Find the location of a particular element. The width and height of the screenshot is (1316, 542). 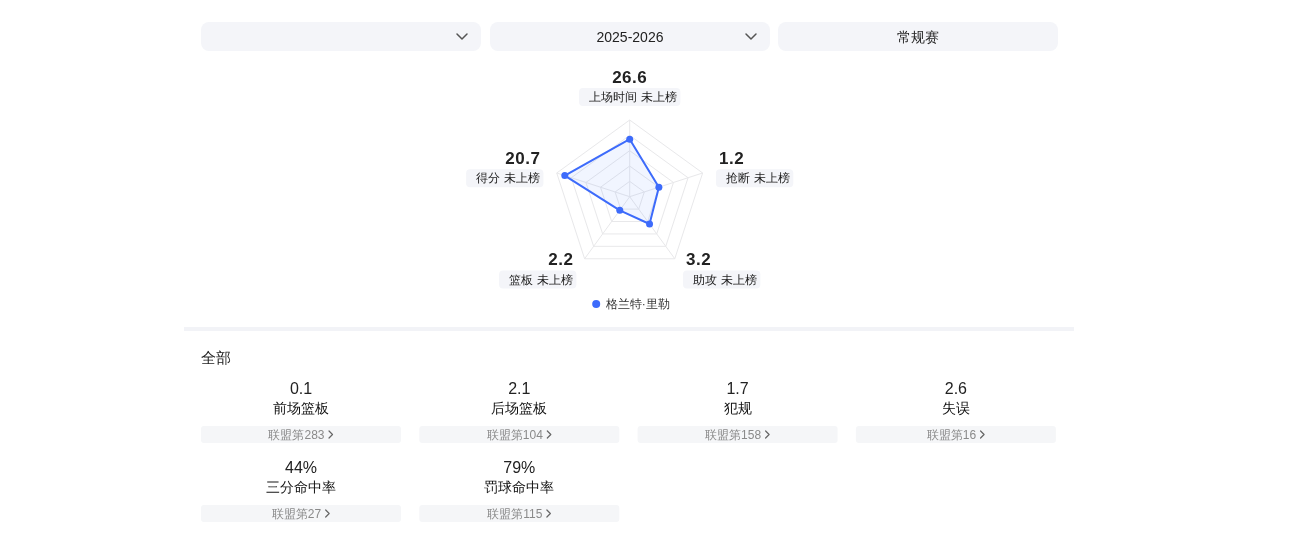

stat-name: 犯规 is located at coordinates (737, 408).